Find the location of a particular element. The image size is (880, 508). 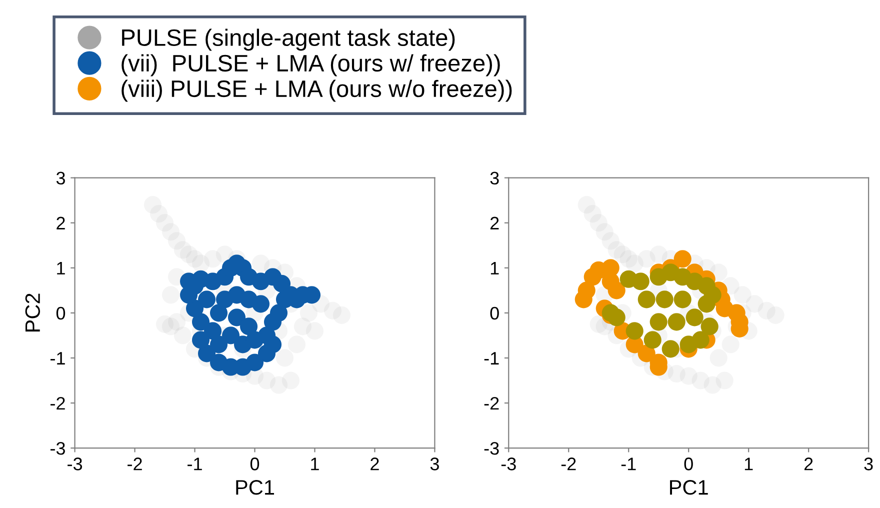

legend-label: (vii) PULSE + LMA (ours w/ freeze)) is located at coordinates (311, 65).